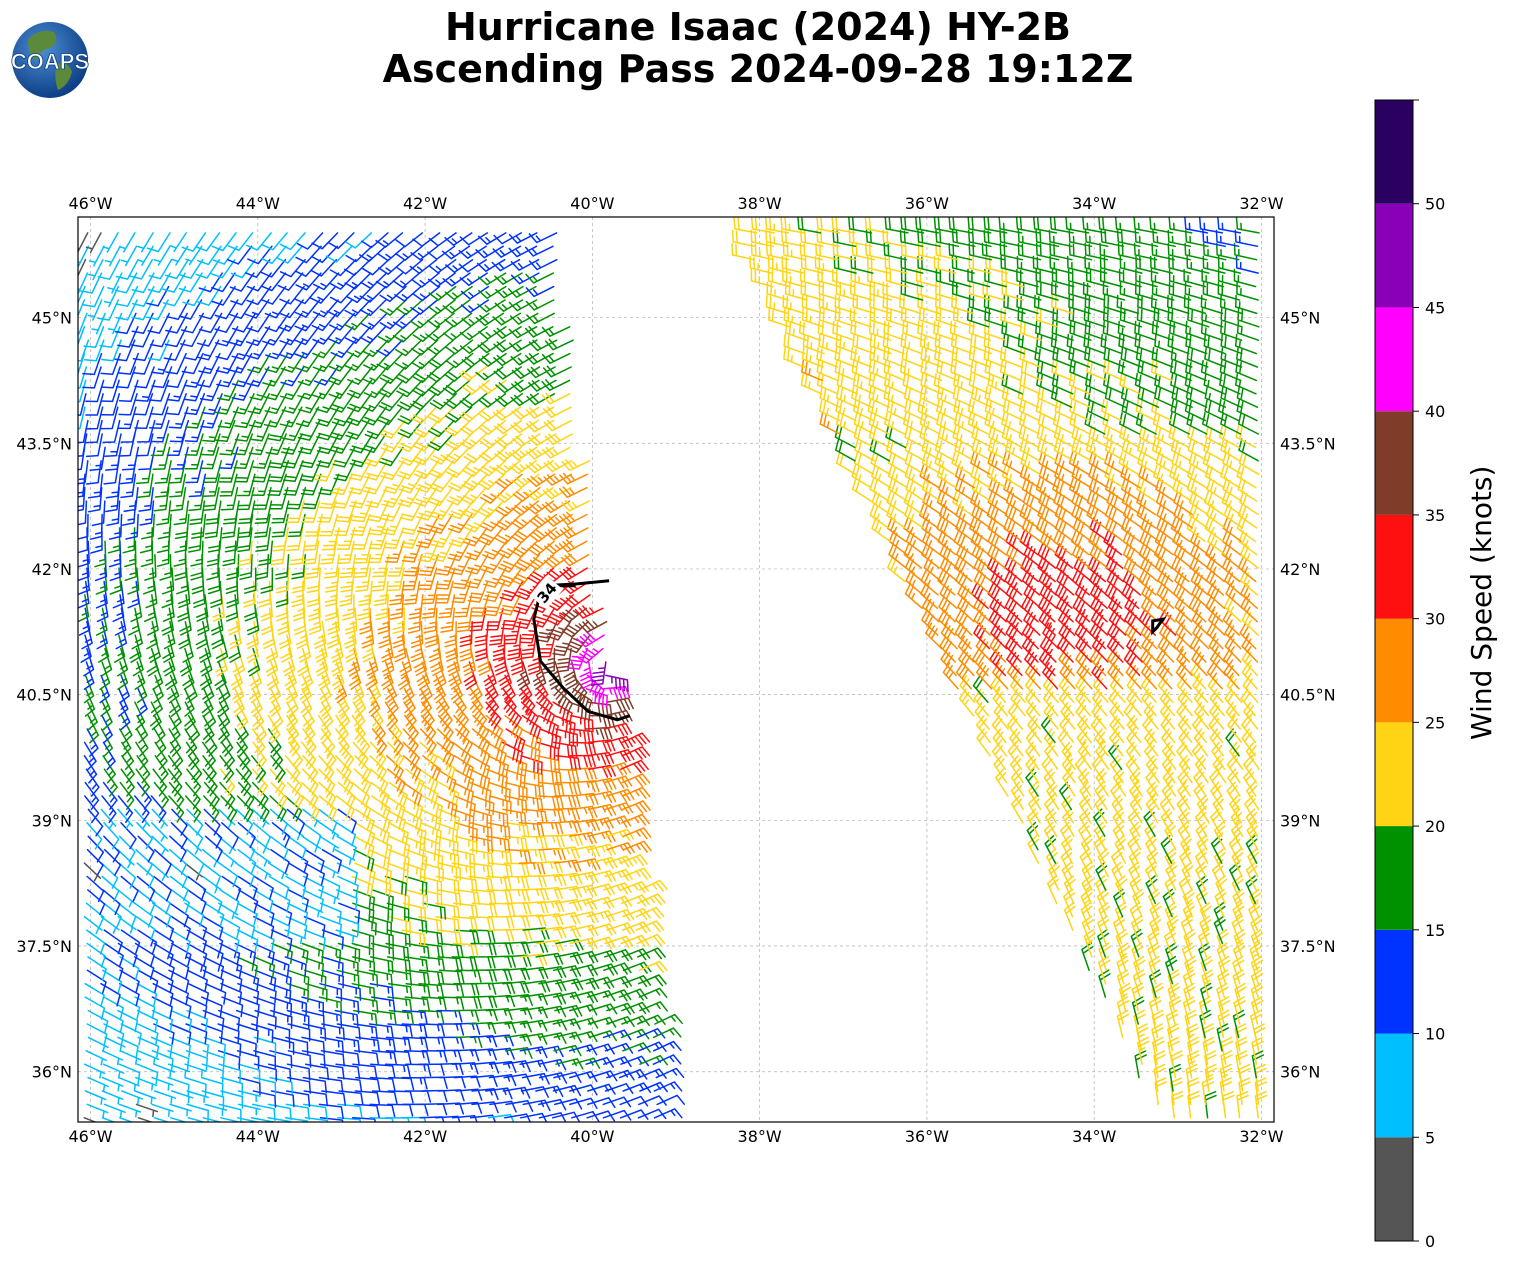  What do you see at coordinates (52, 318) in the screenshot?
I see `lat-tick-label: 45°N` at bounding box center [52, 318].